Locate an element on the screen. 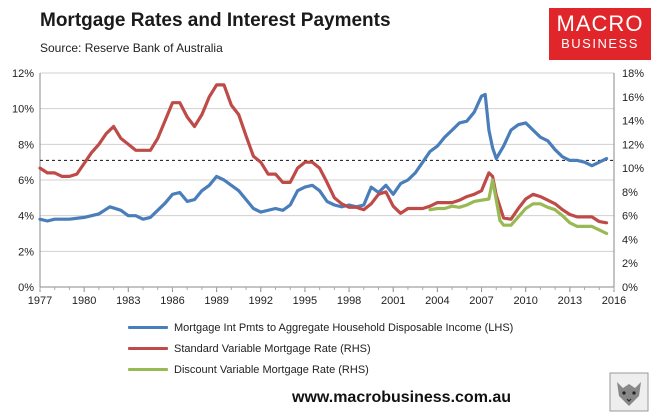 This screenshot has height=419, width=660. x-tick-label: 2001 is located at coordinates (393, 301).